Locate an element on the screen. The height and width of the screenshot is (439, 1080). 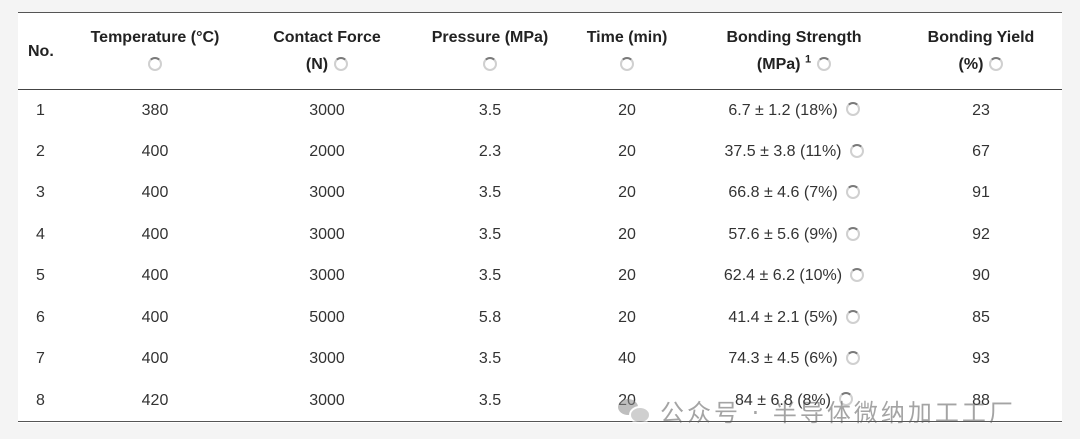
table-row: 1 380 3000 3.5 20 6.7 ± 1.2 (18%) 23 is located at coordinates (540, 111).